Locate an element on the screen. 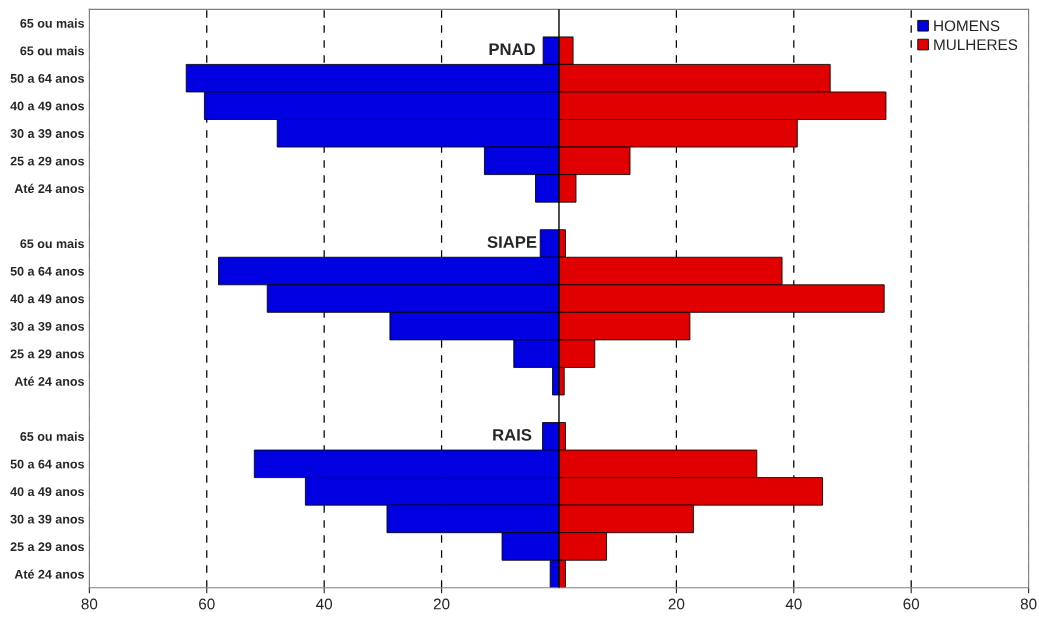  legend-label: MULHERES is located at coordinates (976, 45).